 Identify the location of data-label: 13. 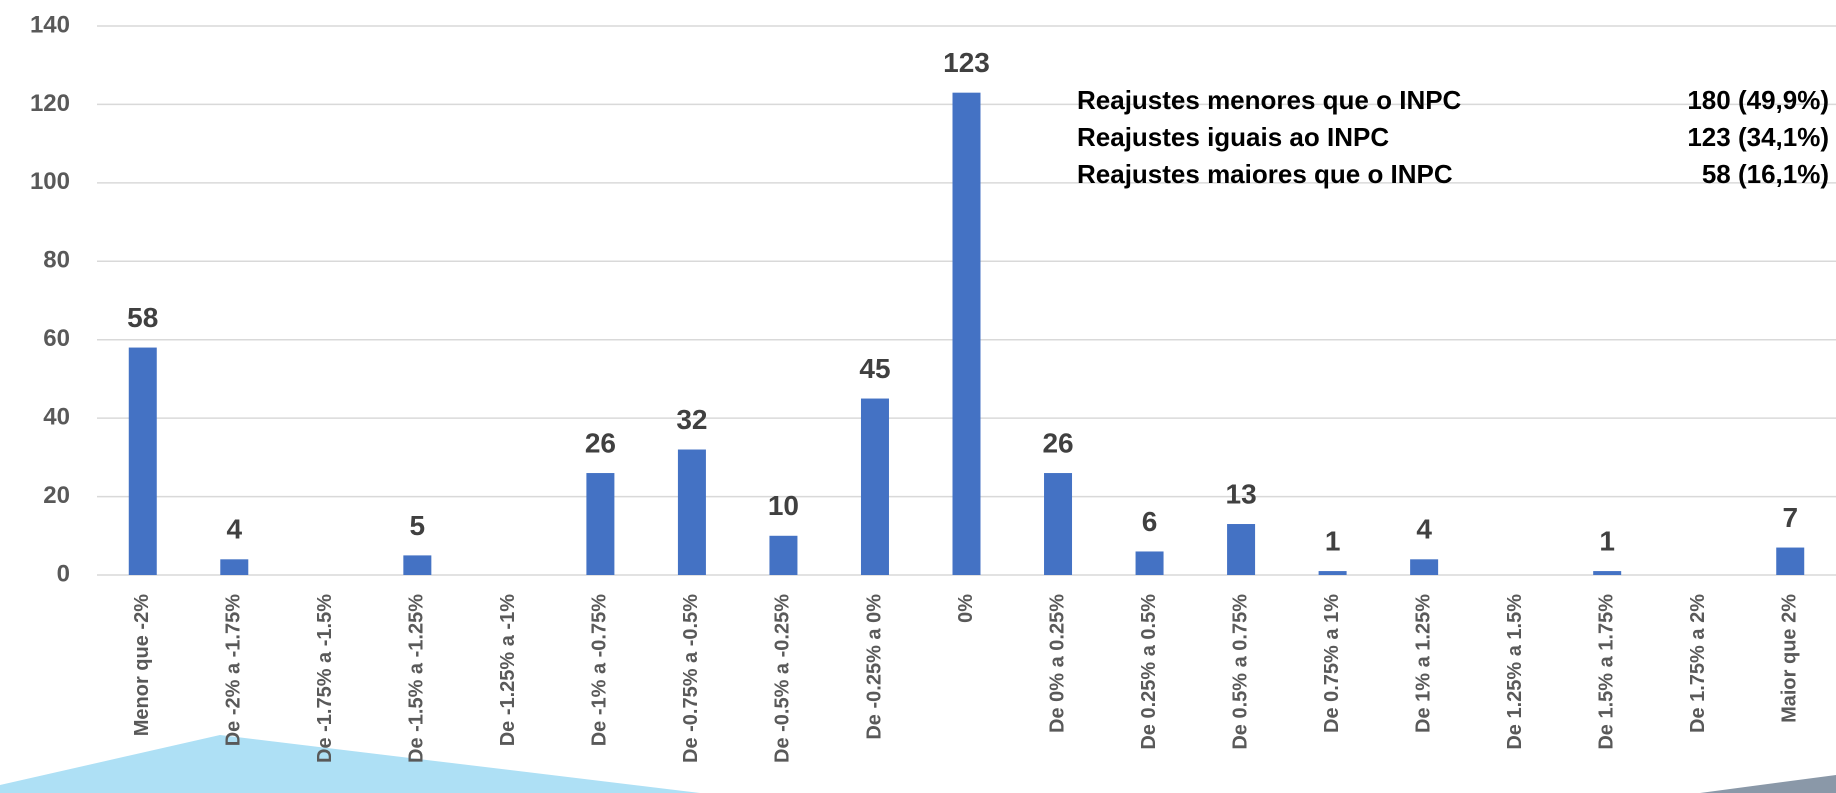
(1241, 493).